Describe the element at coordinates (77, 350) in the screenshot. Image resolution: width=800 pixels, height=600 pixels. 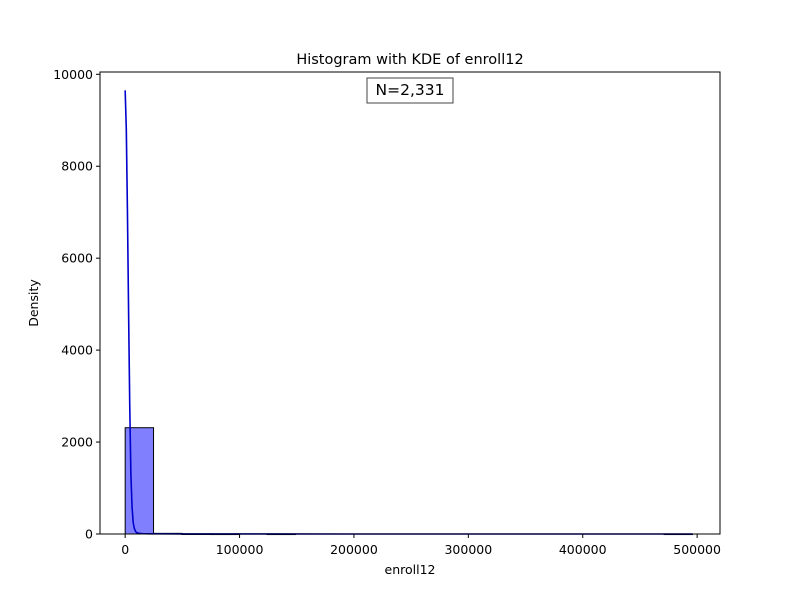
I see `y-tick-label: 4000` at that location.